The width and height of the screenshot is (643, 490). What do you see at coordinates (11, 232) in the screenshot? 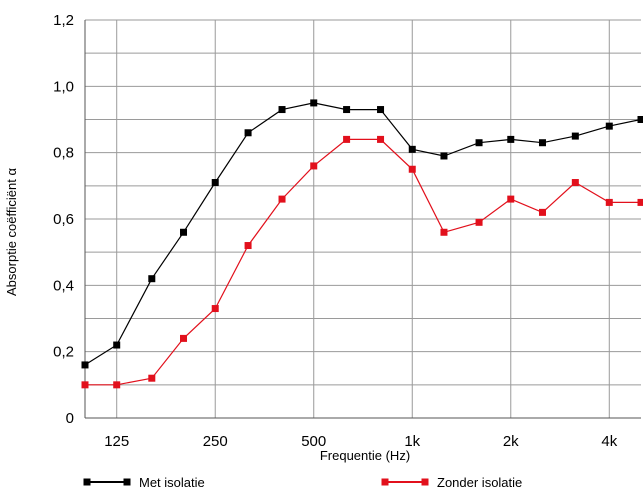
I see `y-axis-label: Absorptie coëfficiënt α` at bounding box center [11, 232].